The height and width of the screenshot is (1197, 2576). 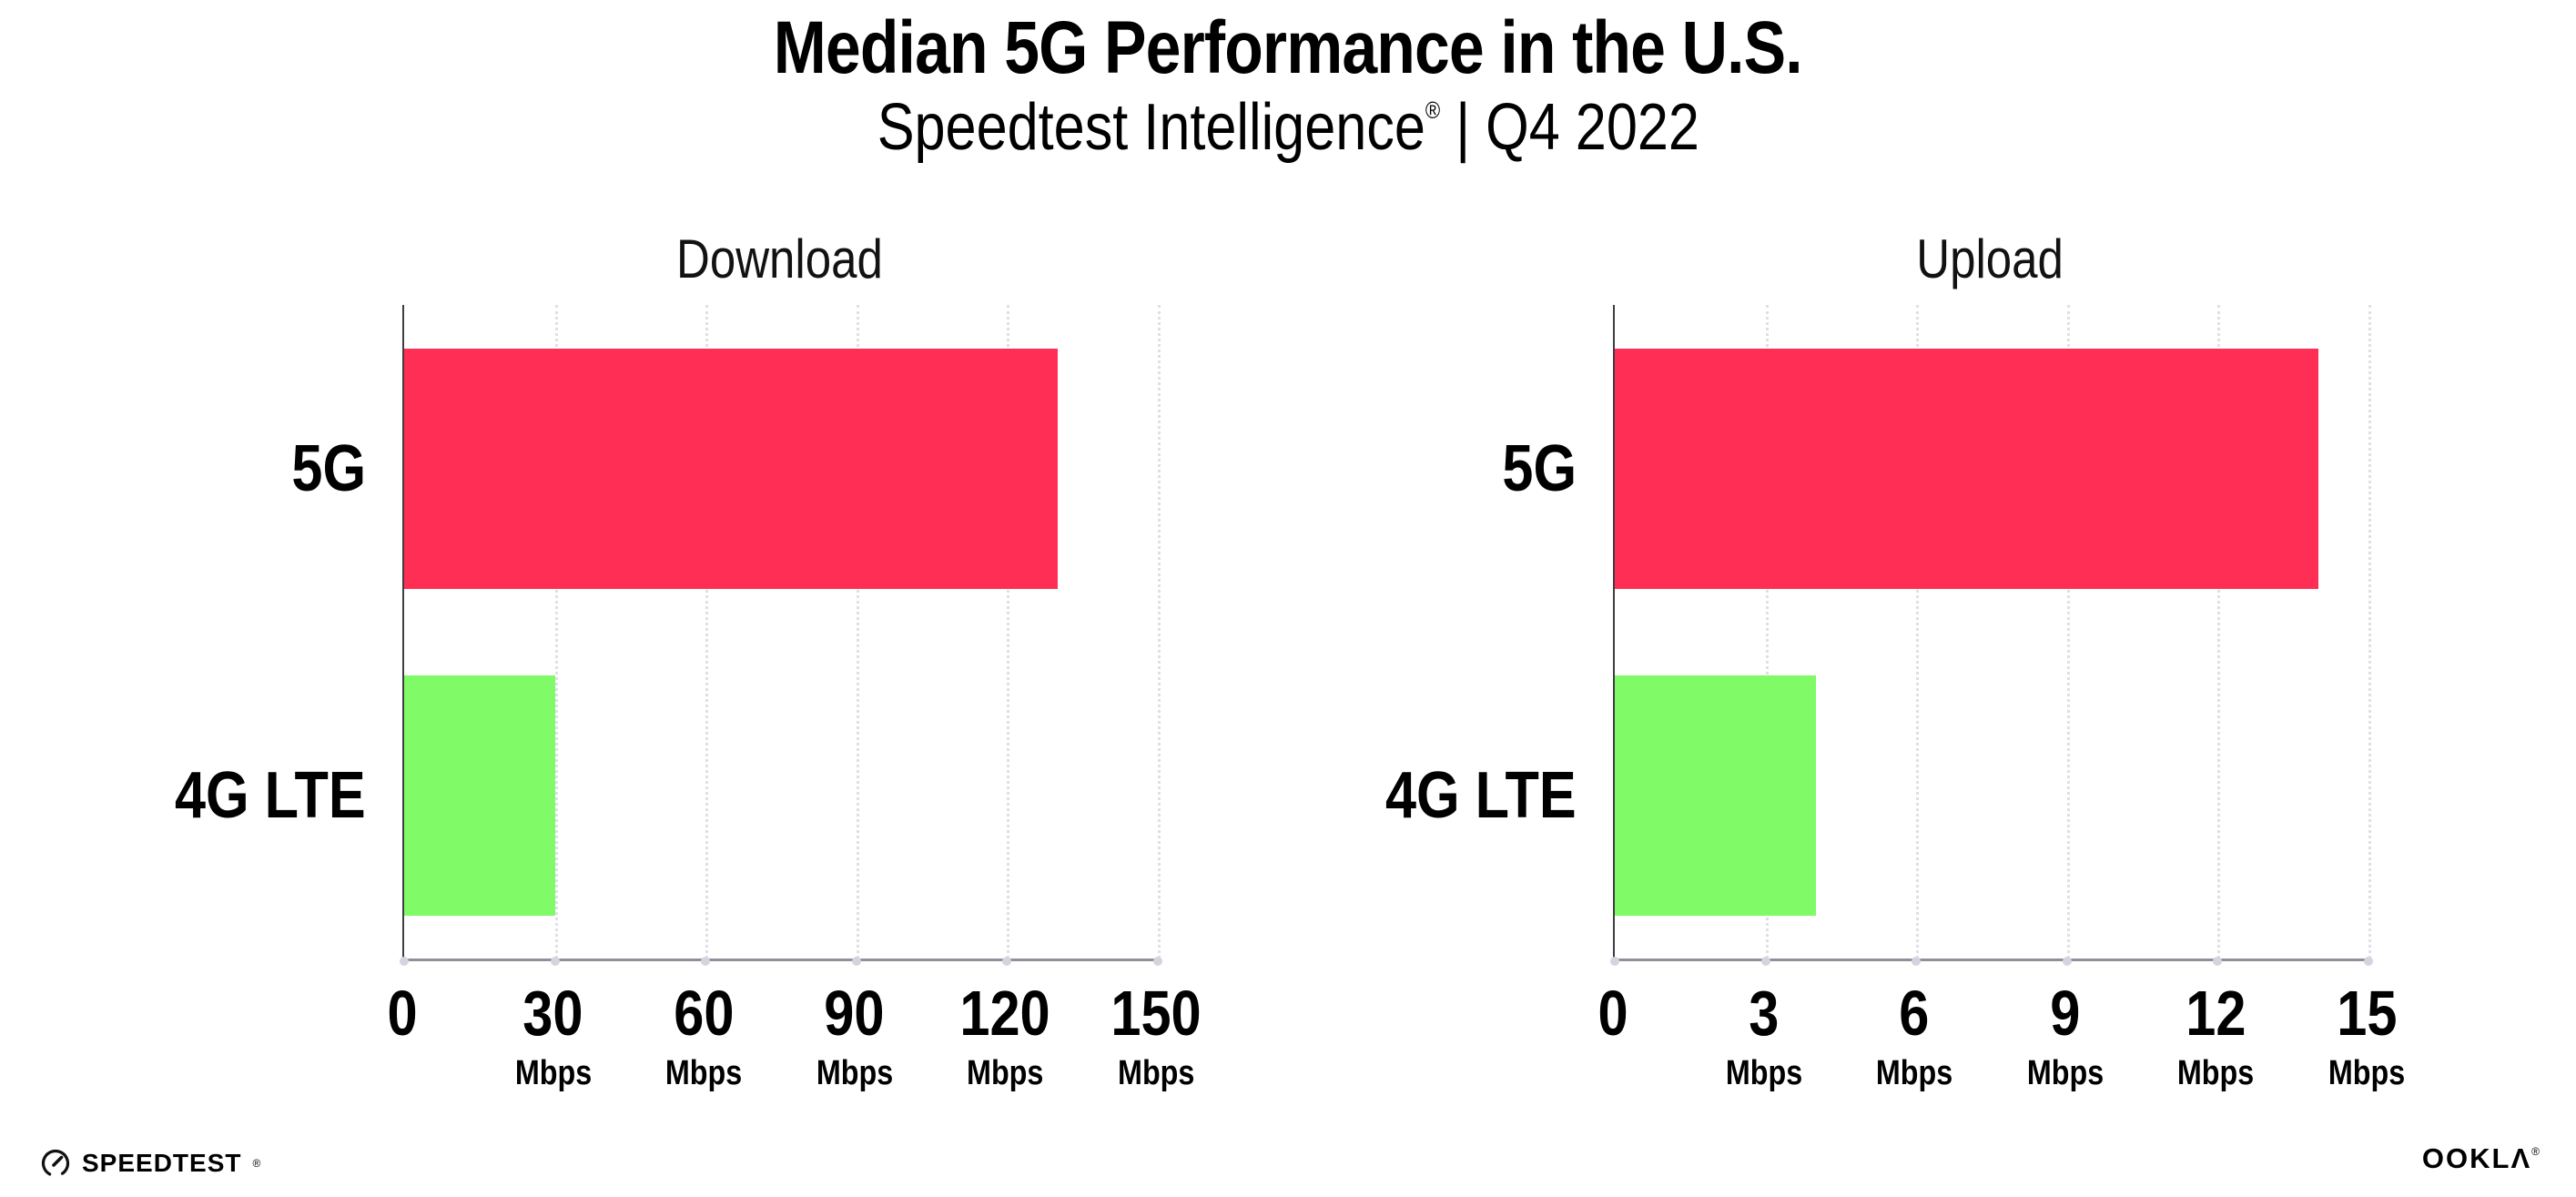 I want to click on tick-value: 150, so click(x=1156, y=1014).